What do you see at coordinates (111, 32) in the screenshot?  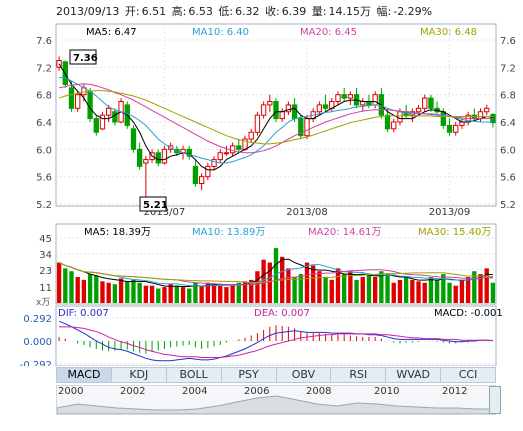 I see `price-ma5-legend: MA5: 6.47` at bounding box center [111, 32].